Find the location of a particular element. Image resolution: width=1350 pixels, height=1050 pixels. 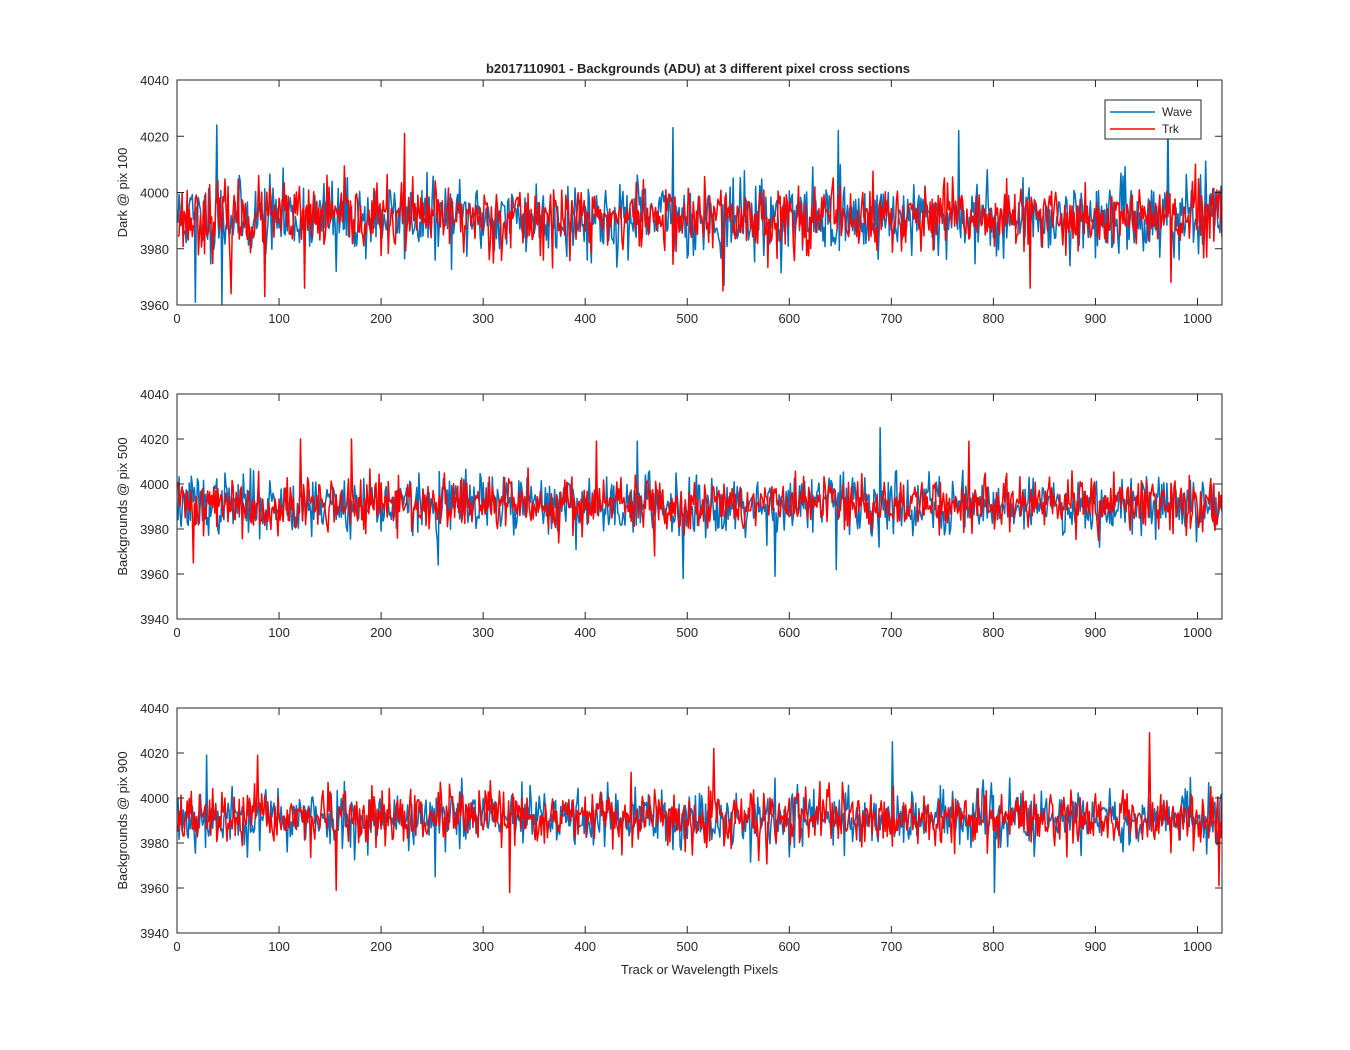

y-axis-label: Backgrounds @ pix 500 is located at coordinates (122, 506).